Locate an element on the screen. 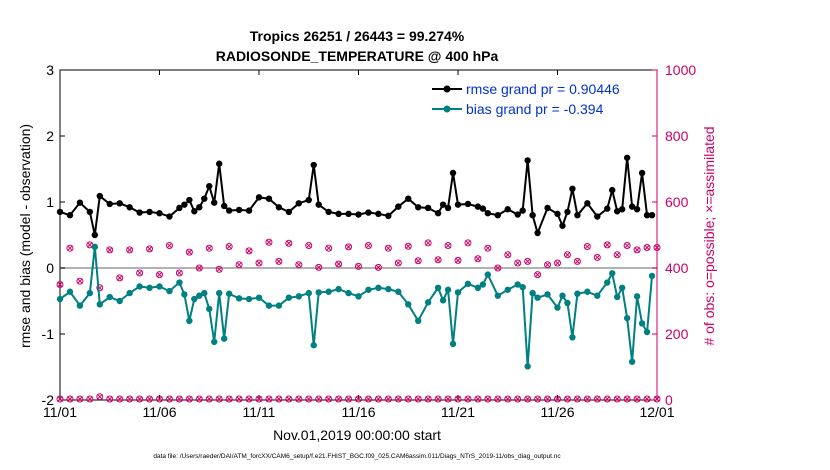 The width and height of the screenshot is (830, 470). y2-tick-label: 400 is located at coordinates (677, 268).